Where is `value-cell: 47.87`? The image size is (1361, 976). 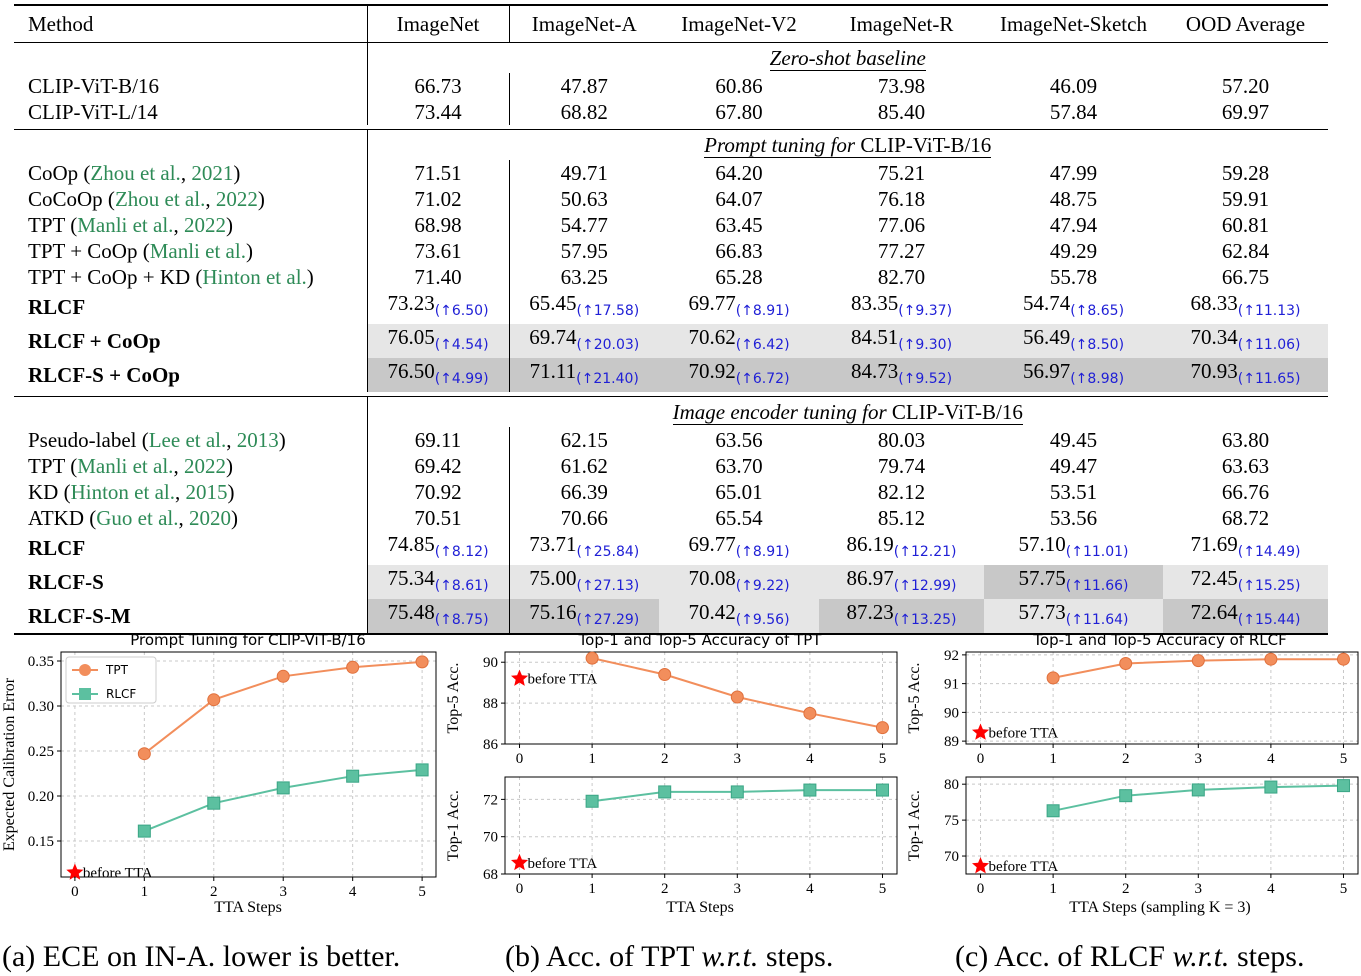
value-cell: 47.87 is located at coordinates (584, 86).